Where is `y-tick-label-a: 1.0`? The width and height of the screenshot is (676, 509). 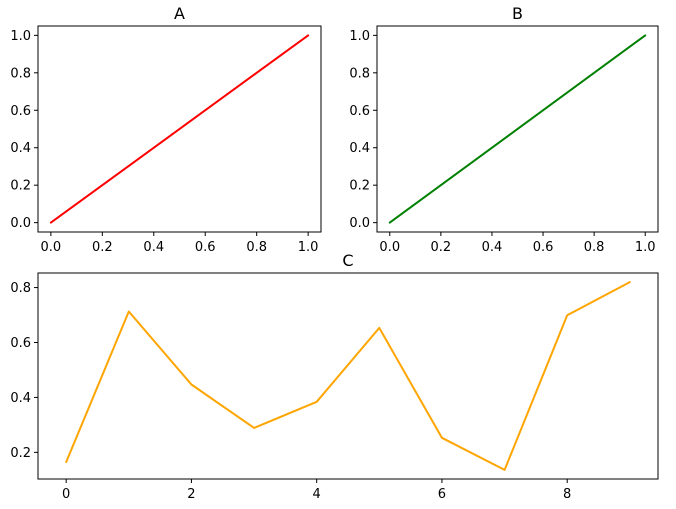 y-tick-label-a: 1.0 is located at coordinates (20, 36).